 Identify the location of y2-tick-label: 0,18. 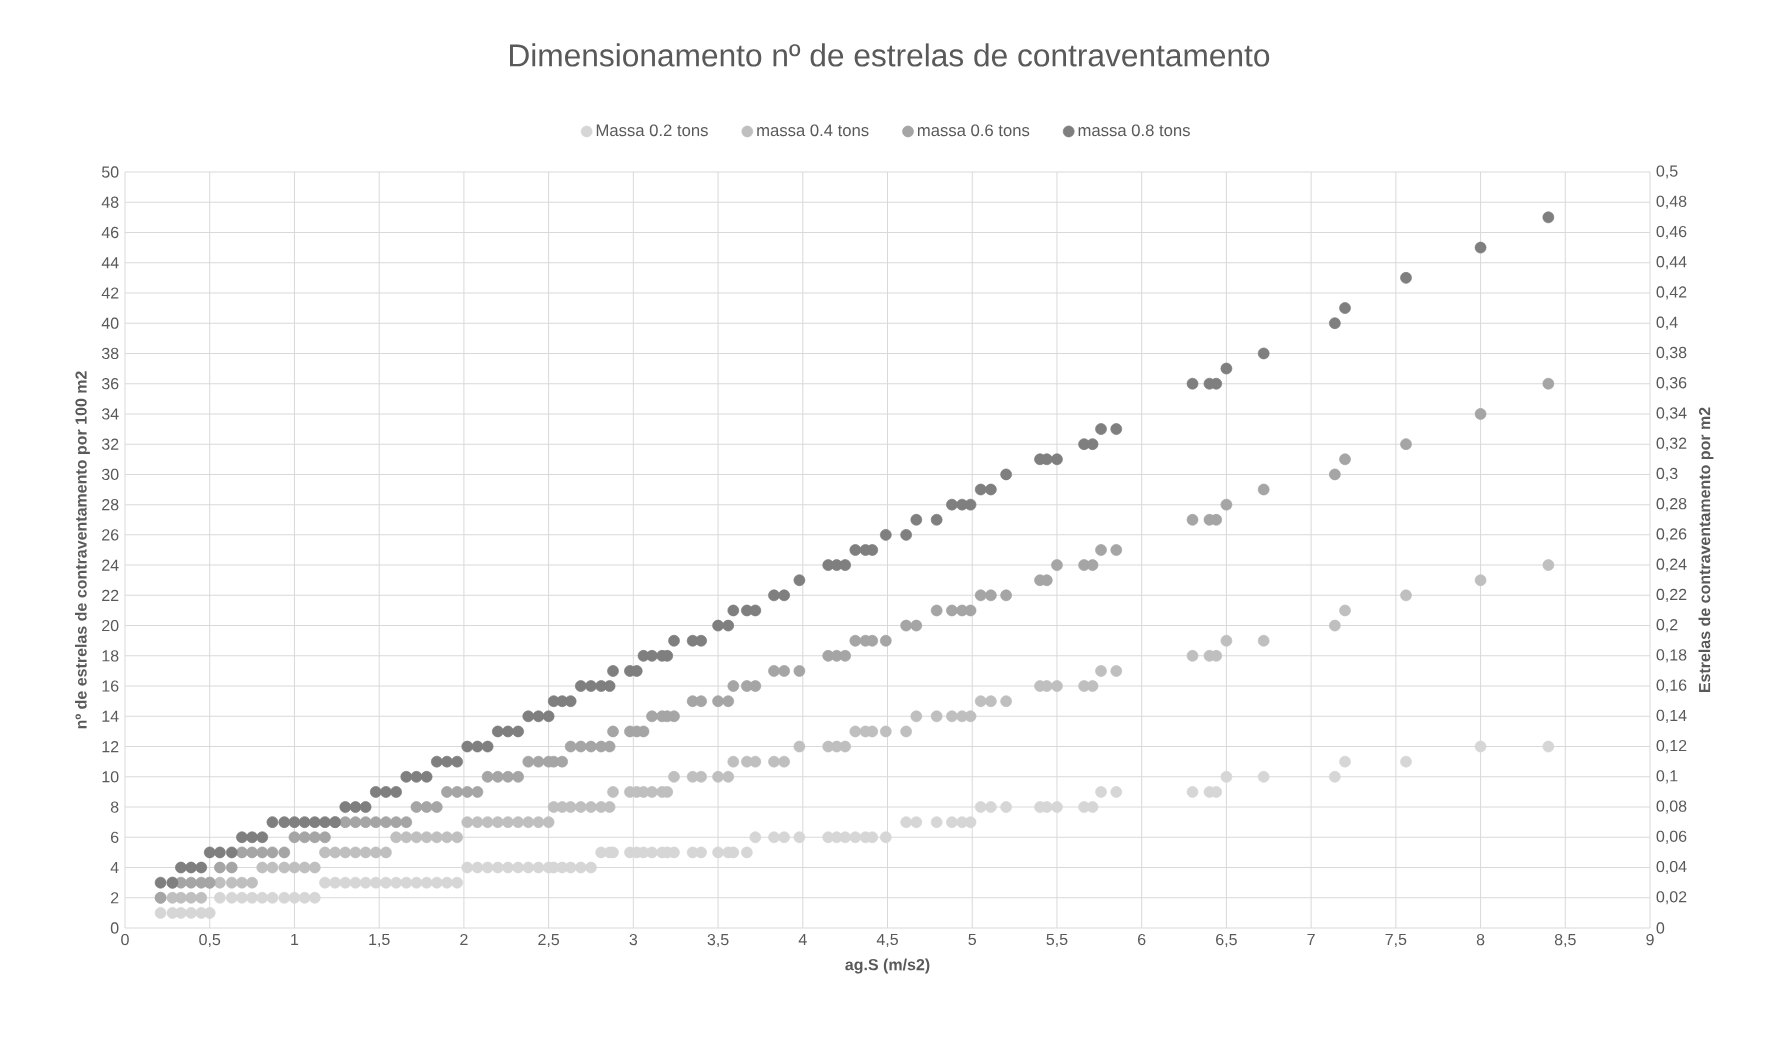
(1671, 656).